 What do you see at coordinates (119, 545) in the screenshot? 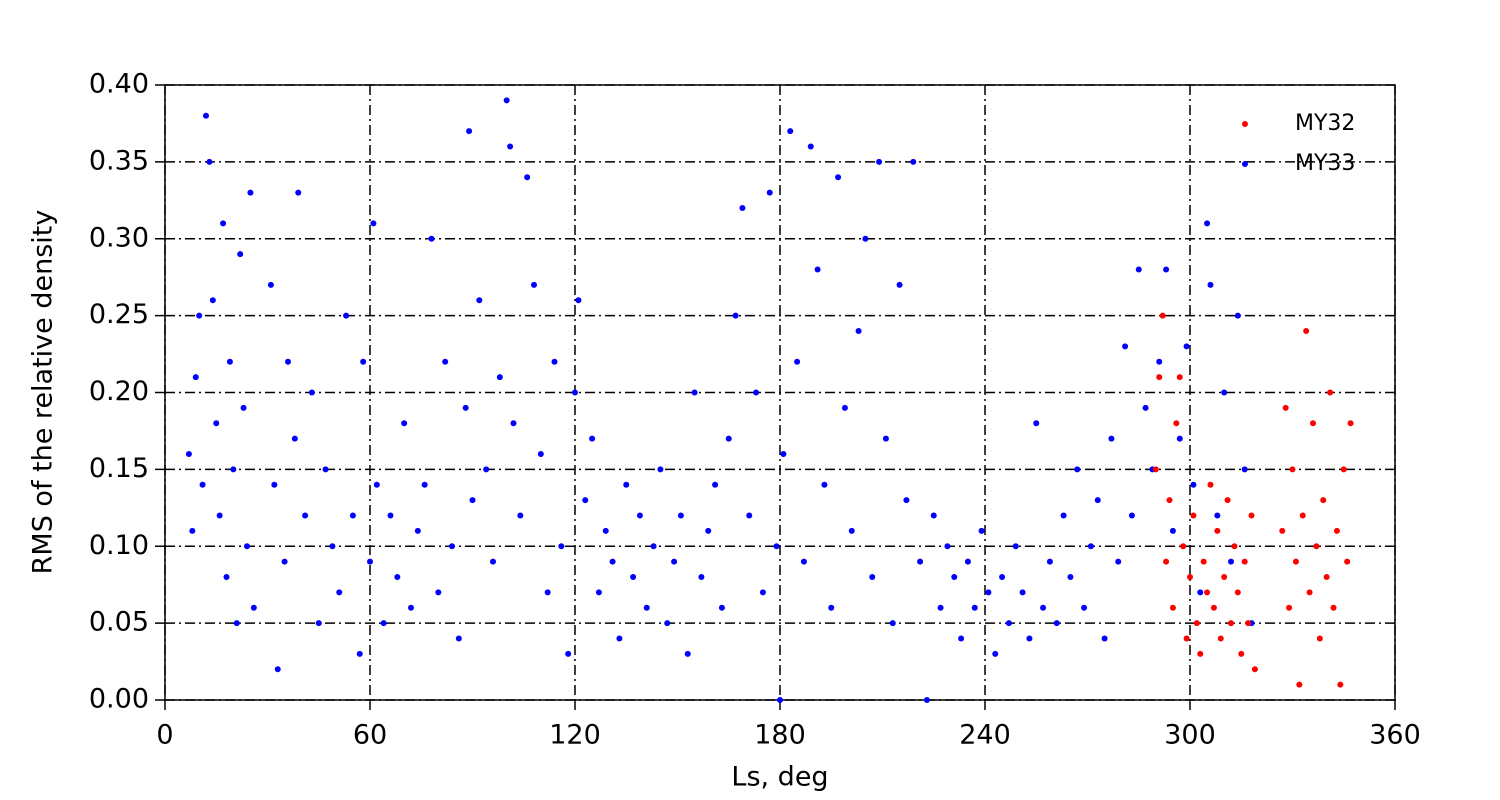
I see `y-tick-label: 0.10` at bounding box center [119, 545].